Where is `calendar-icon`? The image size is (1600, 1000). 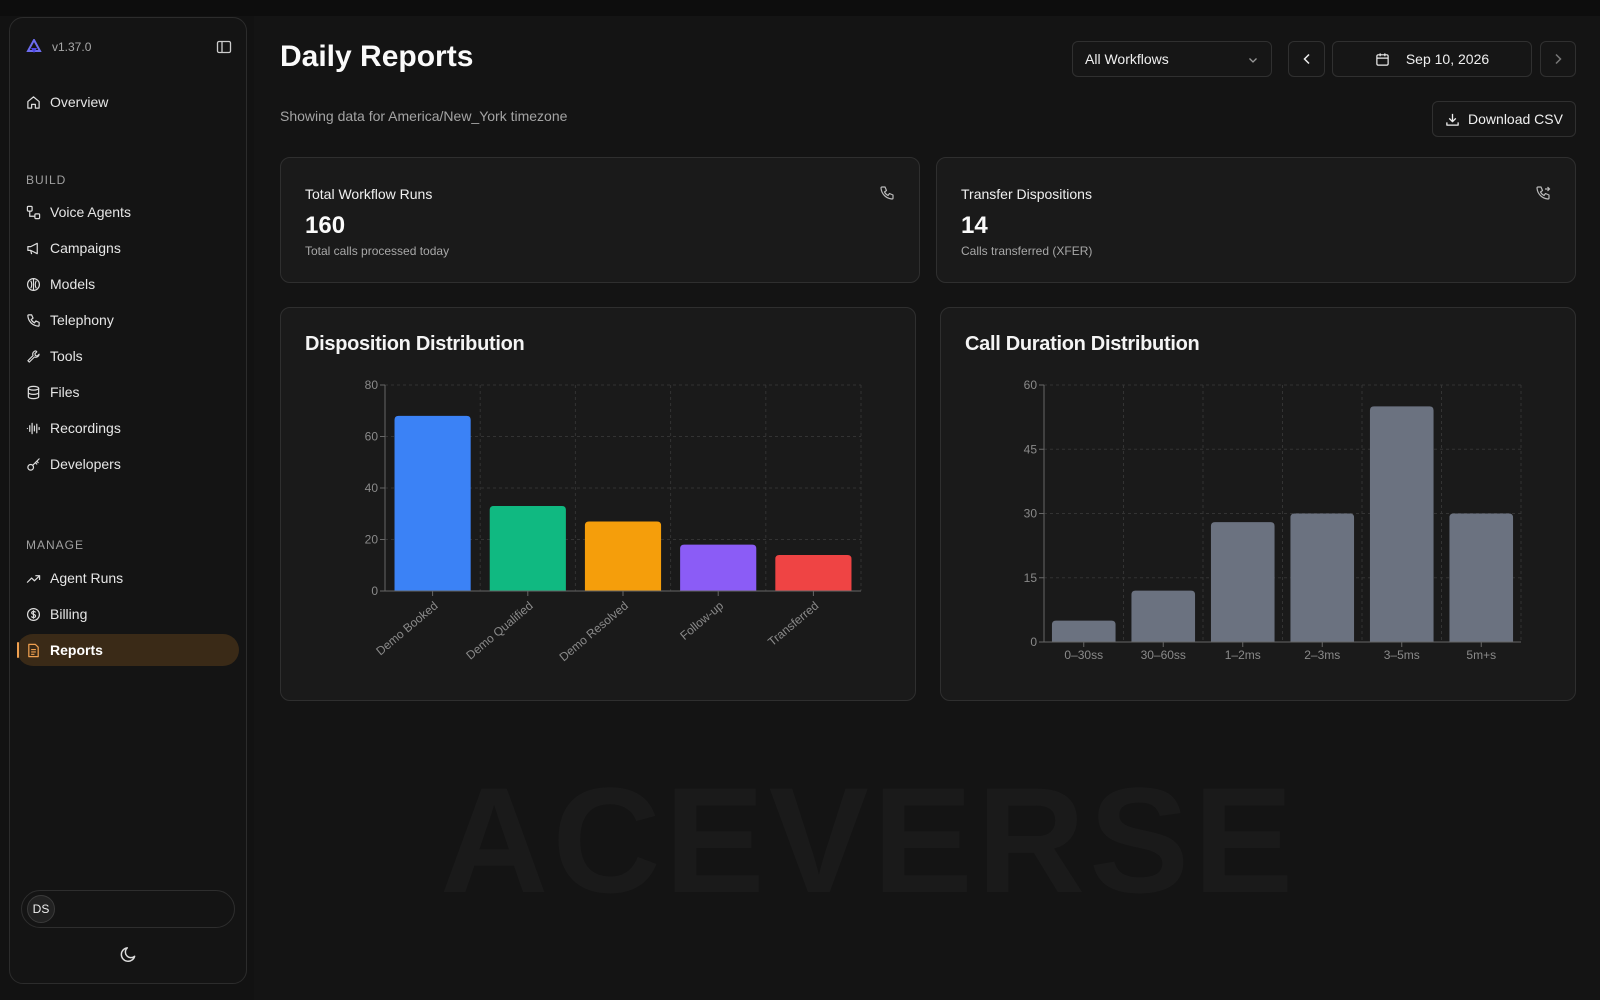
calendar-icon is located at coordinates (1382, 59).